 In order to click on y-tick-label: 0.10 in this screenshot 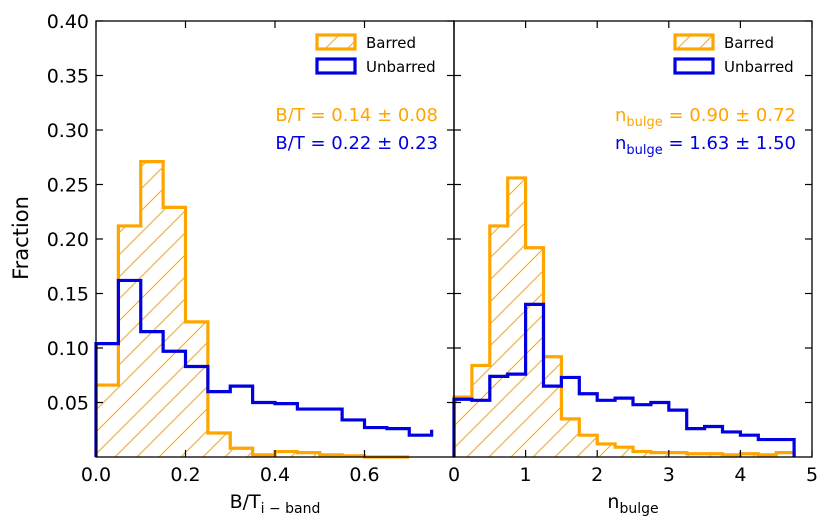, I will do `click(68, 349)`.